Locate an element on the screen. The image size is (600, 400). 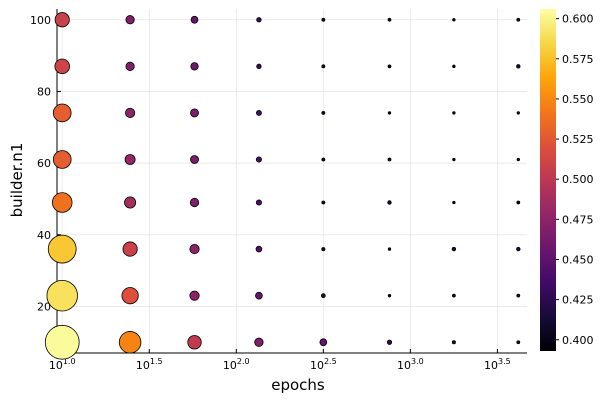
y-tick-label: 100 is located at coordinates (40, 20).